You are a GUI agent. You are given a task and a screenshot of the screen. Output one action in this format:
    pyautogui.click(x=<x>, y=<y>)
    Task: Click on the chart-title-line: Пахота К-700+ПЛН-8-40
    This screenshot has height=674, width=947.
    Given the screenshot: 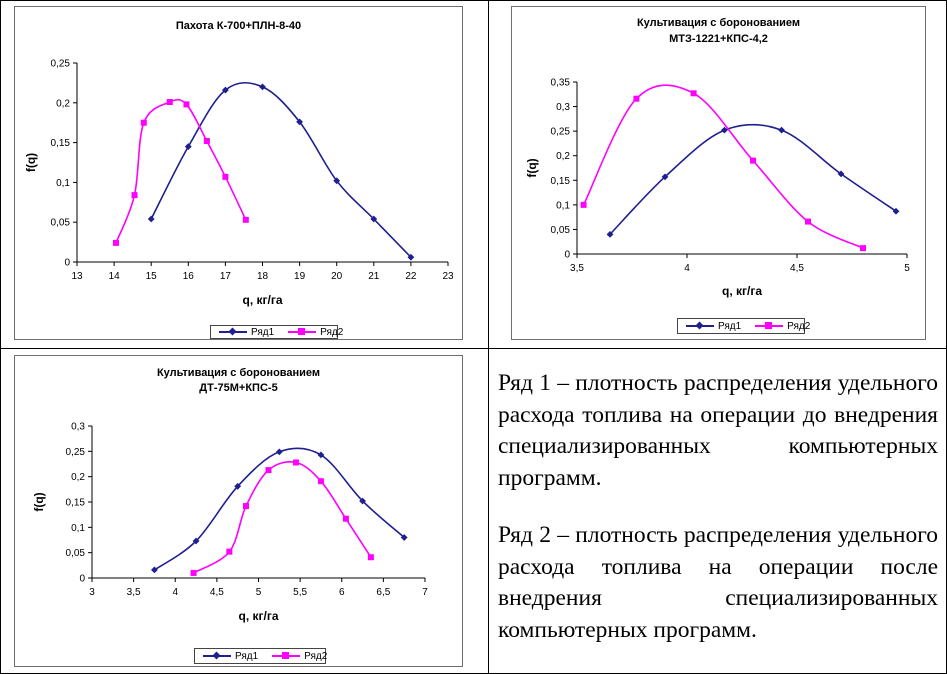 What is the action you would take?
    pyautogui.click(x=238, y=26)
    